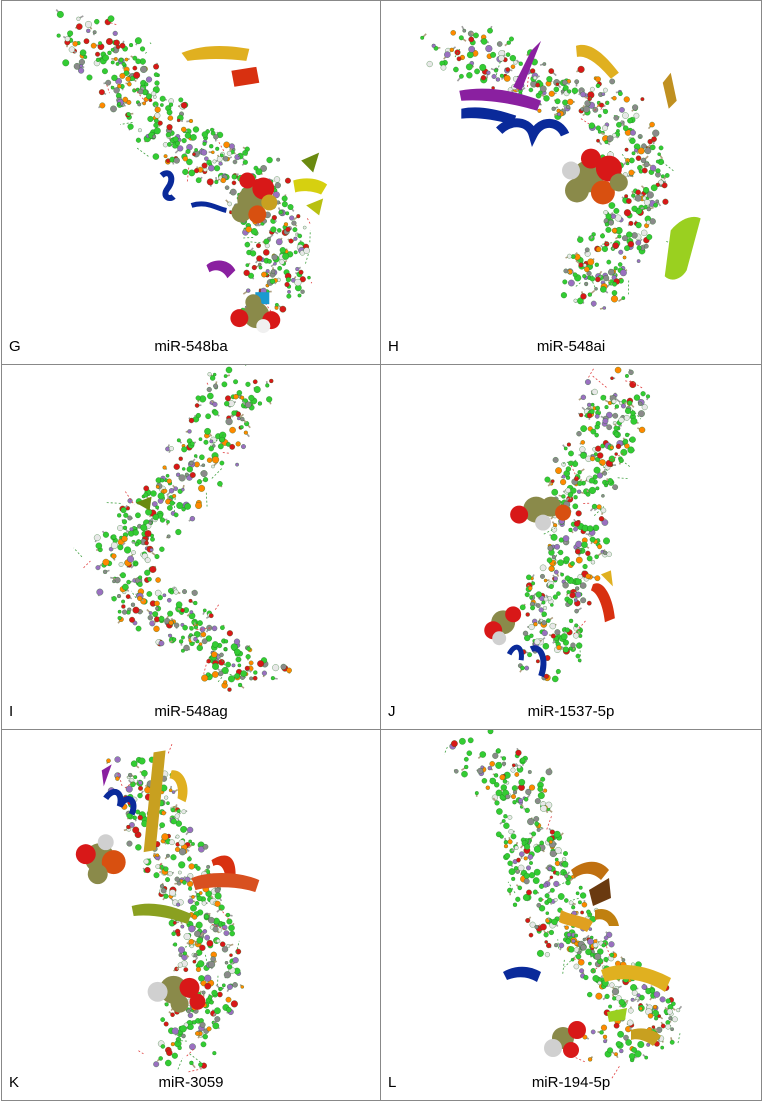 This screenshot has width=764, height=1103. Describe the element at coordinates (602, 596) in the screenshot. I see `ribbon-red` at that location.